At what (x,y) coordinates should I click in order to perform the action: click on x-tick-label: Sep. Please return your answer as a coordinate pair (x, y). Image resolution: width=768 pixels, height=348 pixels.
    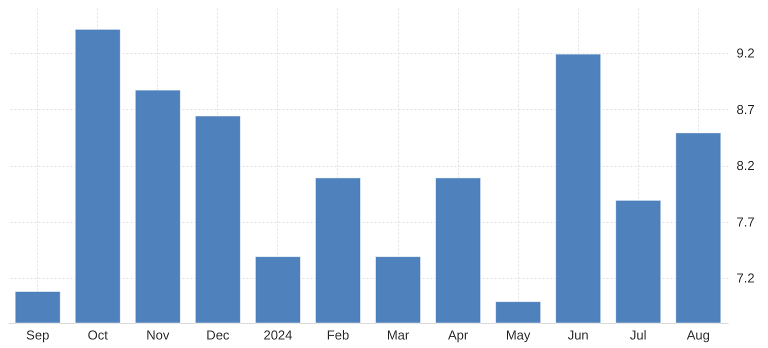
    Looking at the image, I should click on (38, 335).